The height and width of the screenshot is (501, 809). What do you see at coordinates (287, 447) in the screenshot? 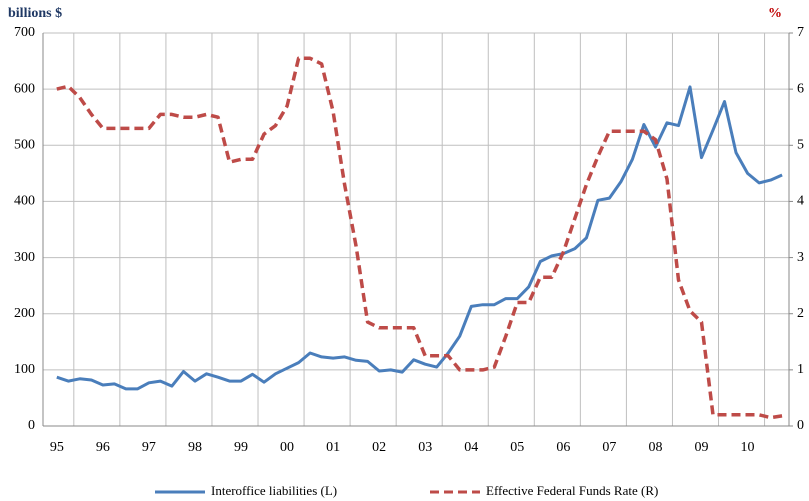
I see `x-tick-label: 00` at bounding box center [287, 447].